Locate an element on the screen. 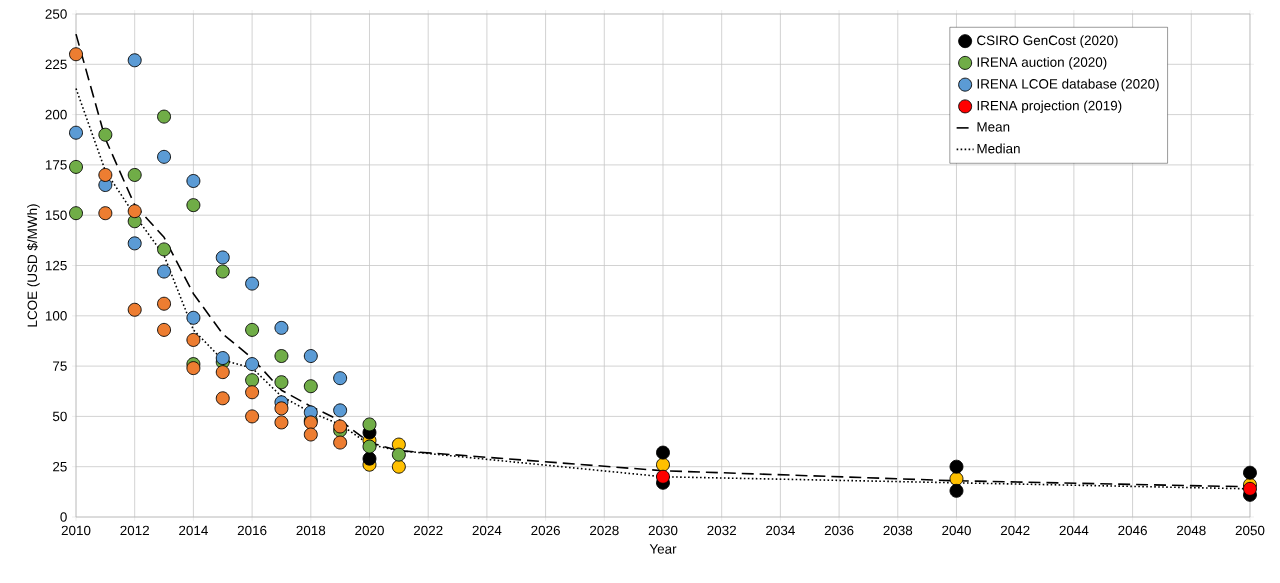 Image resolution: width=1280 pixels, height=583 pixels. x-tick-label: 2028 is located at coordinates (604, 530).